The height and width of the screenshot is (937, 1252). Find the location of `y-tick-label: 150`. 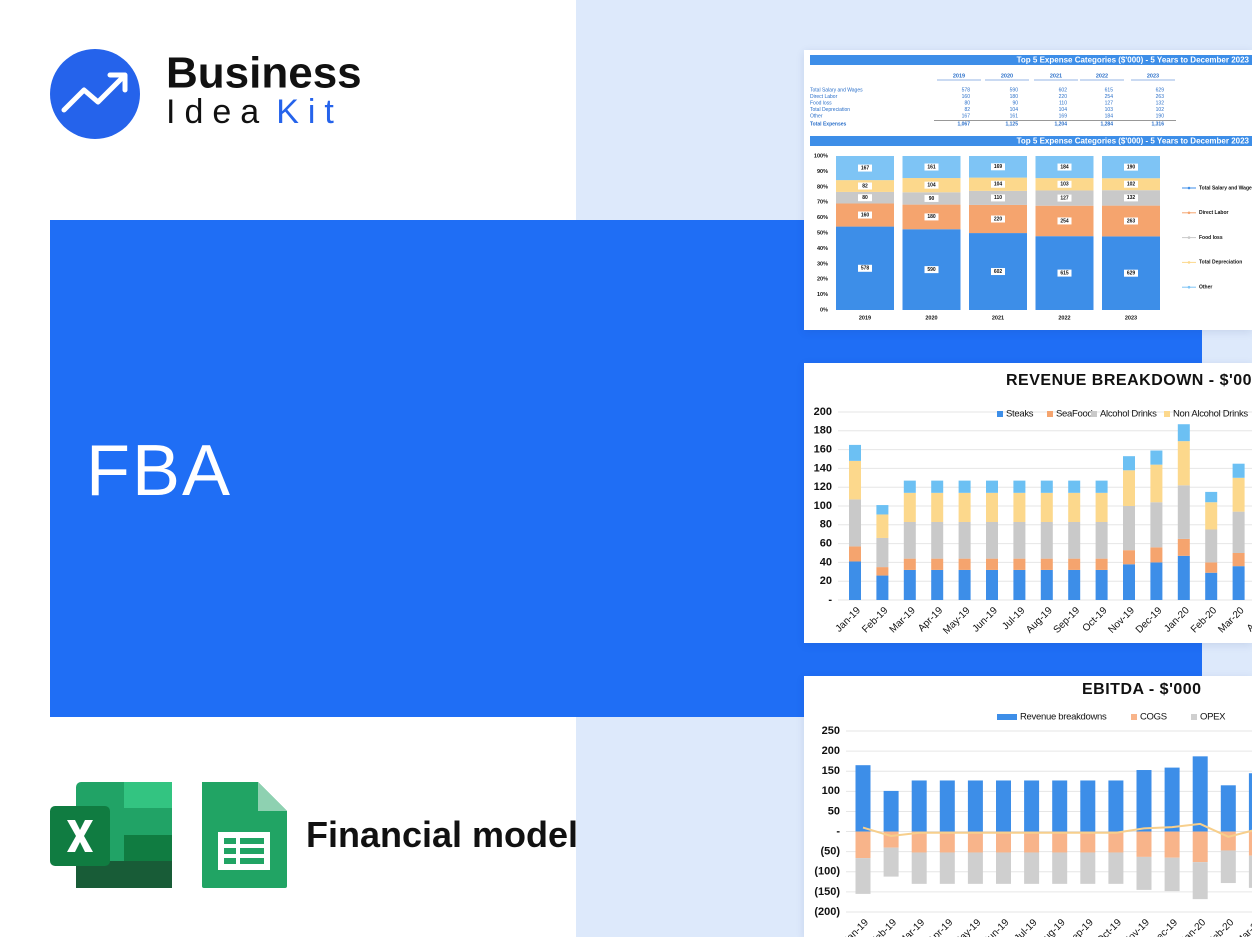

y-tick-label: 150 is located at coordinates (831, 771).